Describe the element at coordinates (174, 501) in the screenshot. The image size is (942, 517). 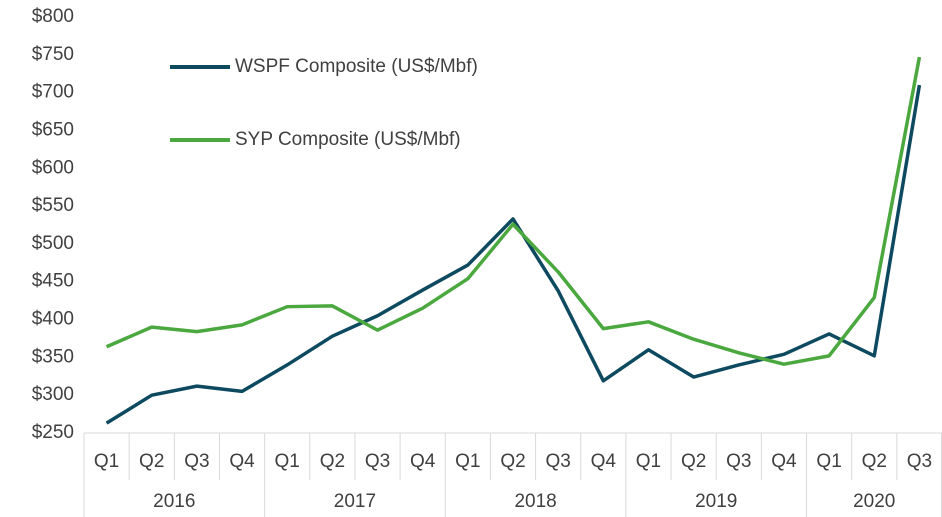
I see `group-label: 2016` at that location.